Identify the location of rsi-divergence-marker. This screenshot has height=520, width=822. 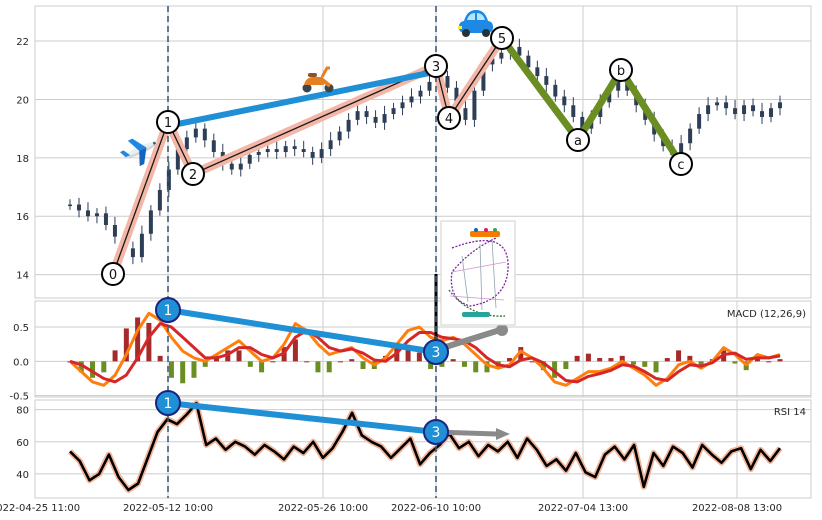
(168, 403).